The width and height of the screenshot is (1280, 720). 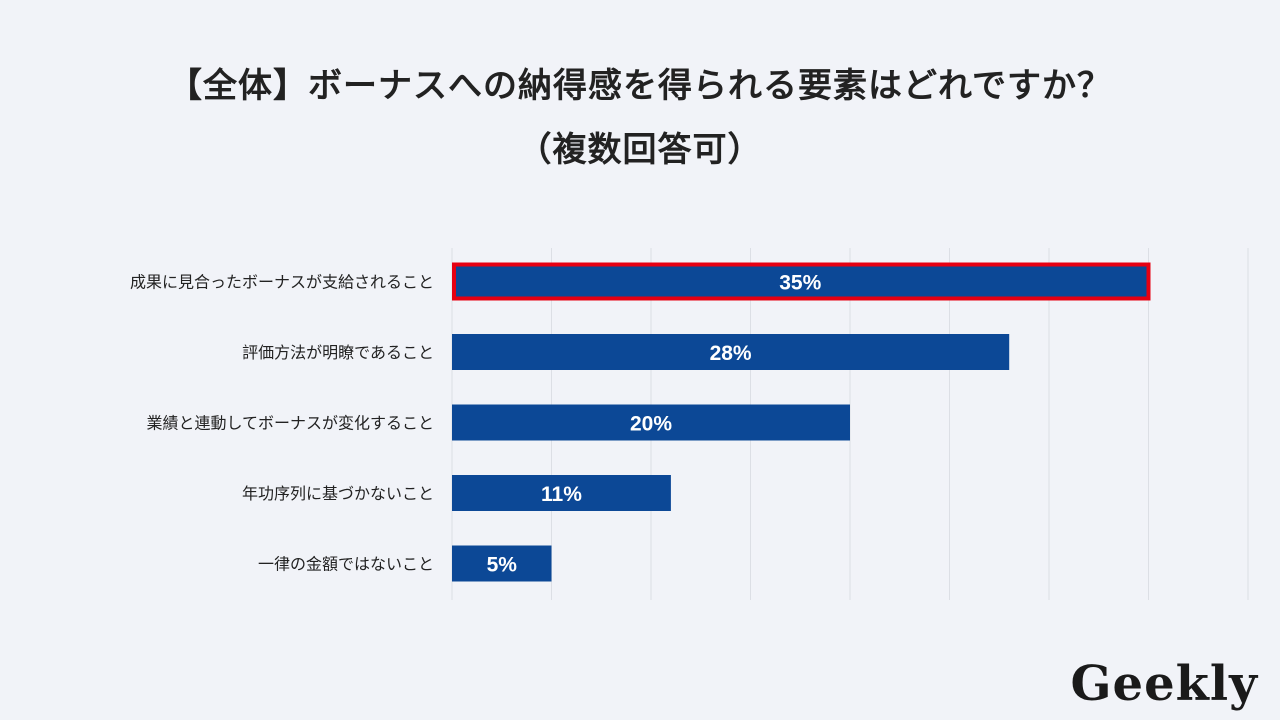 I want to click on category-label: 一律の金額ではないこと, so click(x=346, y=564).